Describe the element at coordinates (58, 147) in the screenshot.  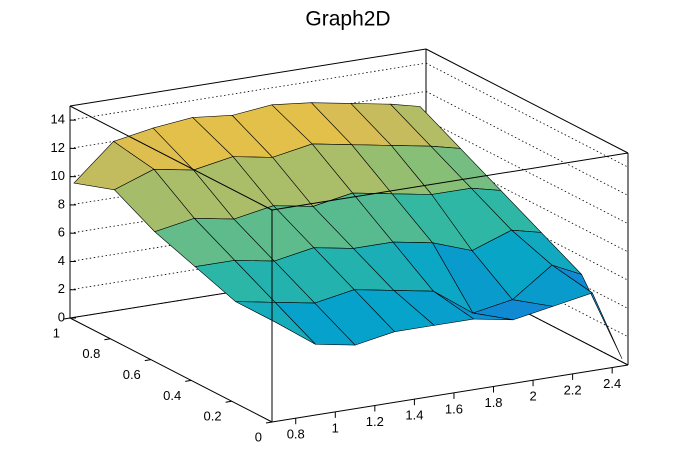
I see `z-tick-label: 12` at that location.